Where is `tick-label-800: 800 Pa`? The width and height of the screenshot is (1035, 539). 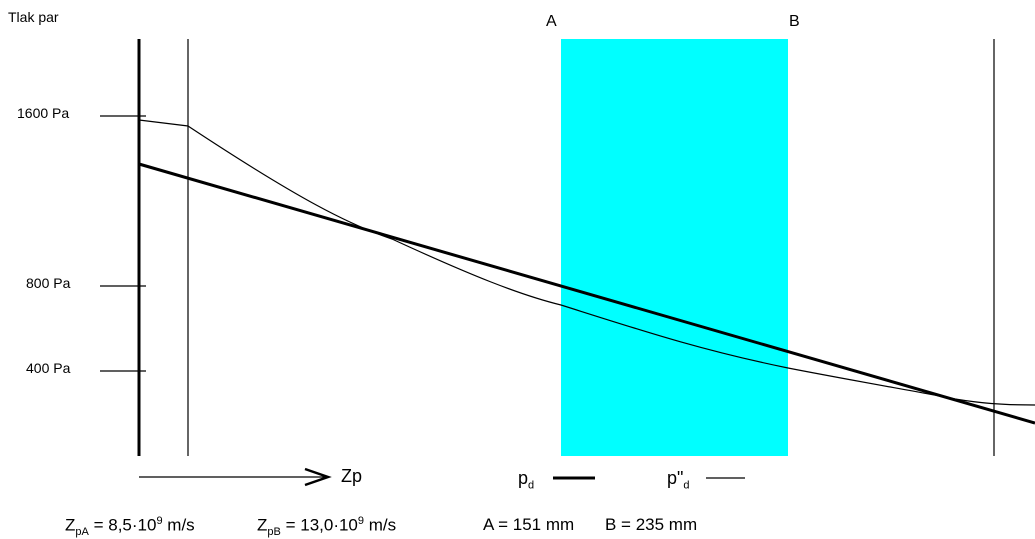
tick-label-800: 800 Pa is located at coordinates (48, 283).